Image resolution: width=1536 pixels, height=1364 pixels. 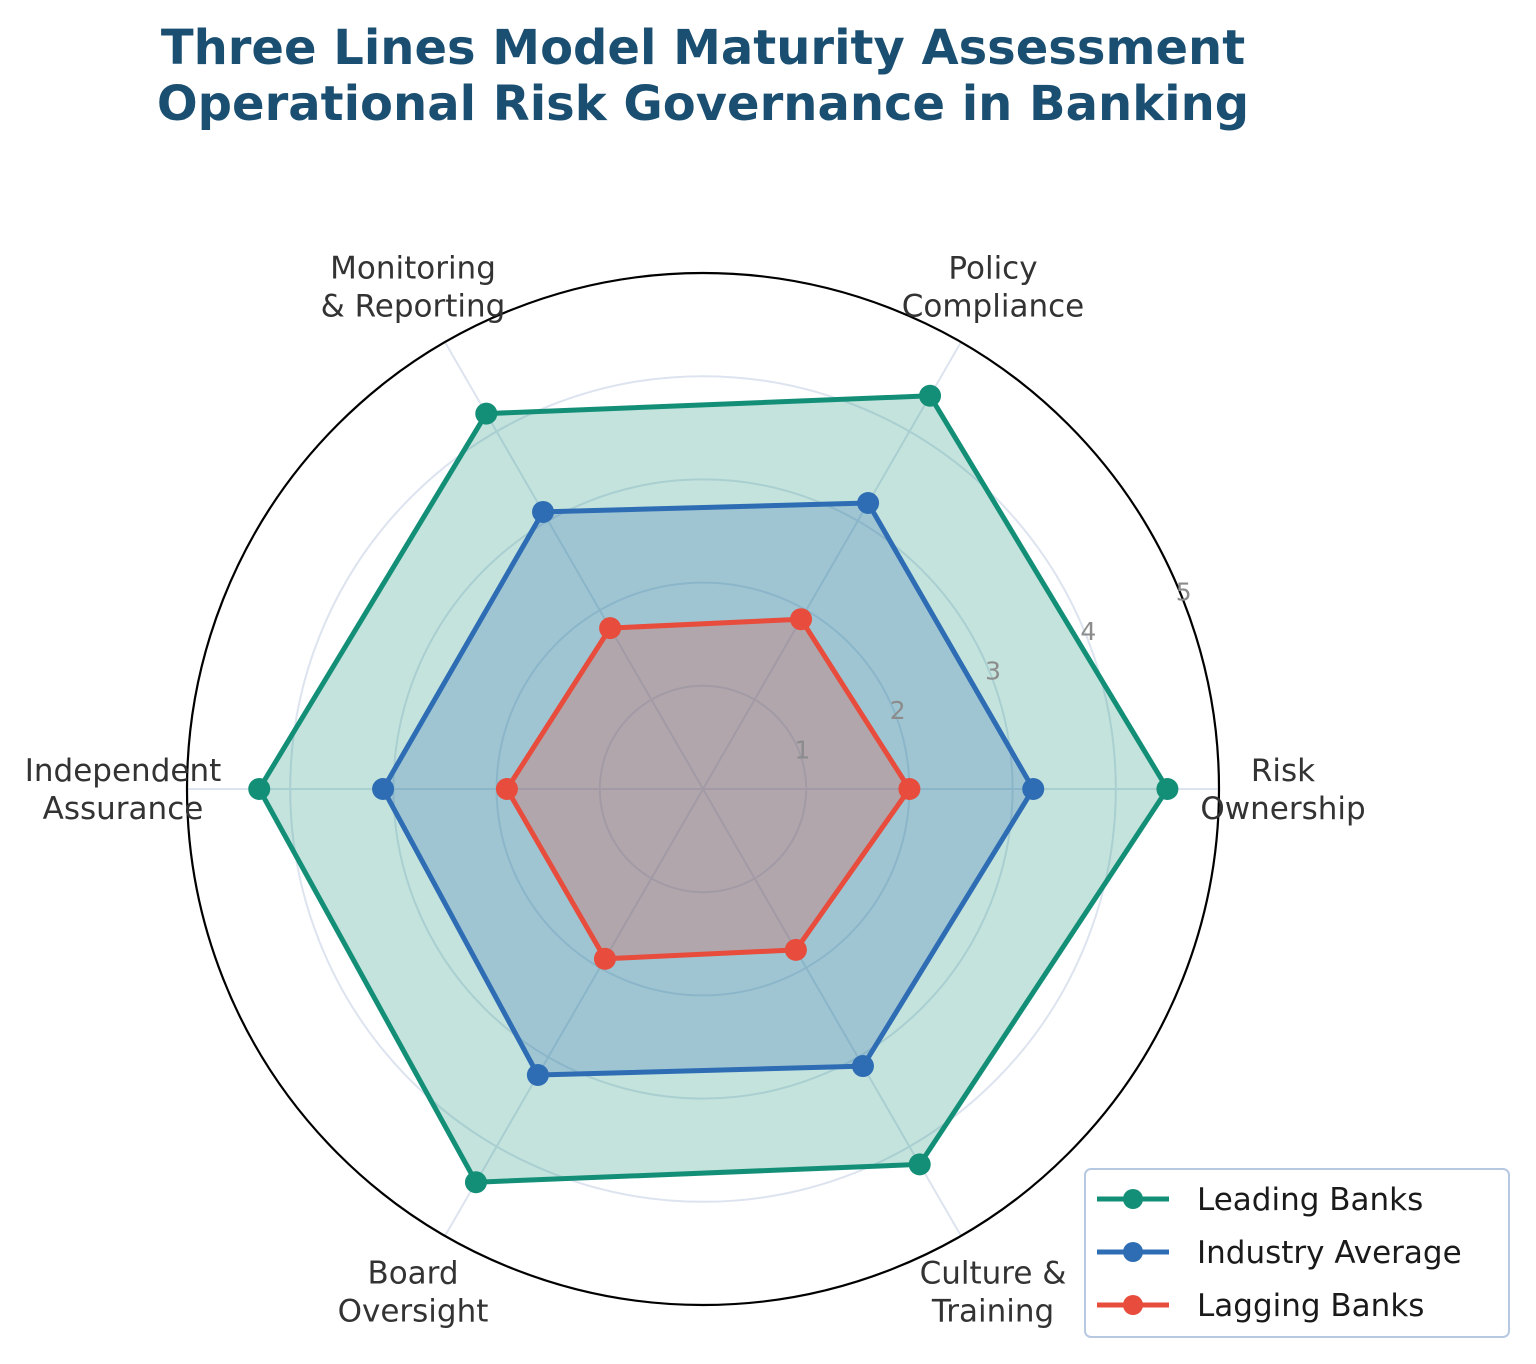 I want to click on legend-label-lagging-banks: Lagging Banks, so click(x=1310, y=1306).